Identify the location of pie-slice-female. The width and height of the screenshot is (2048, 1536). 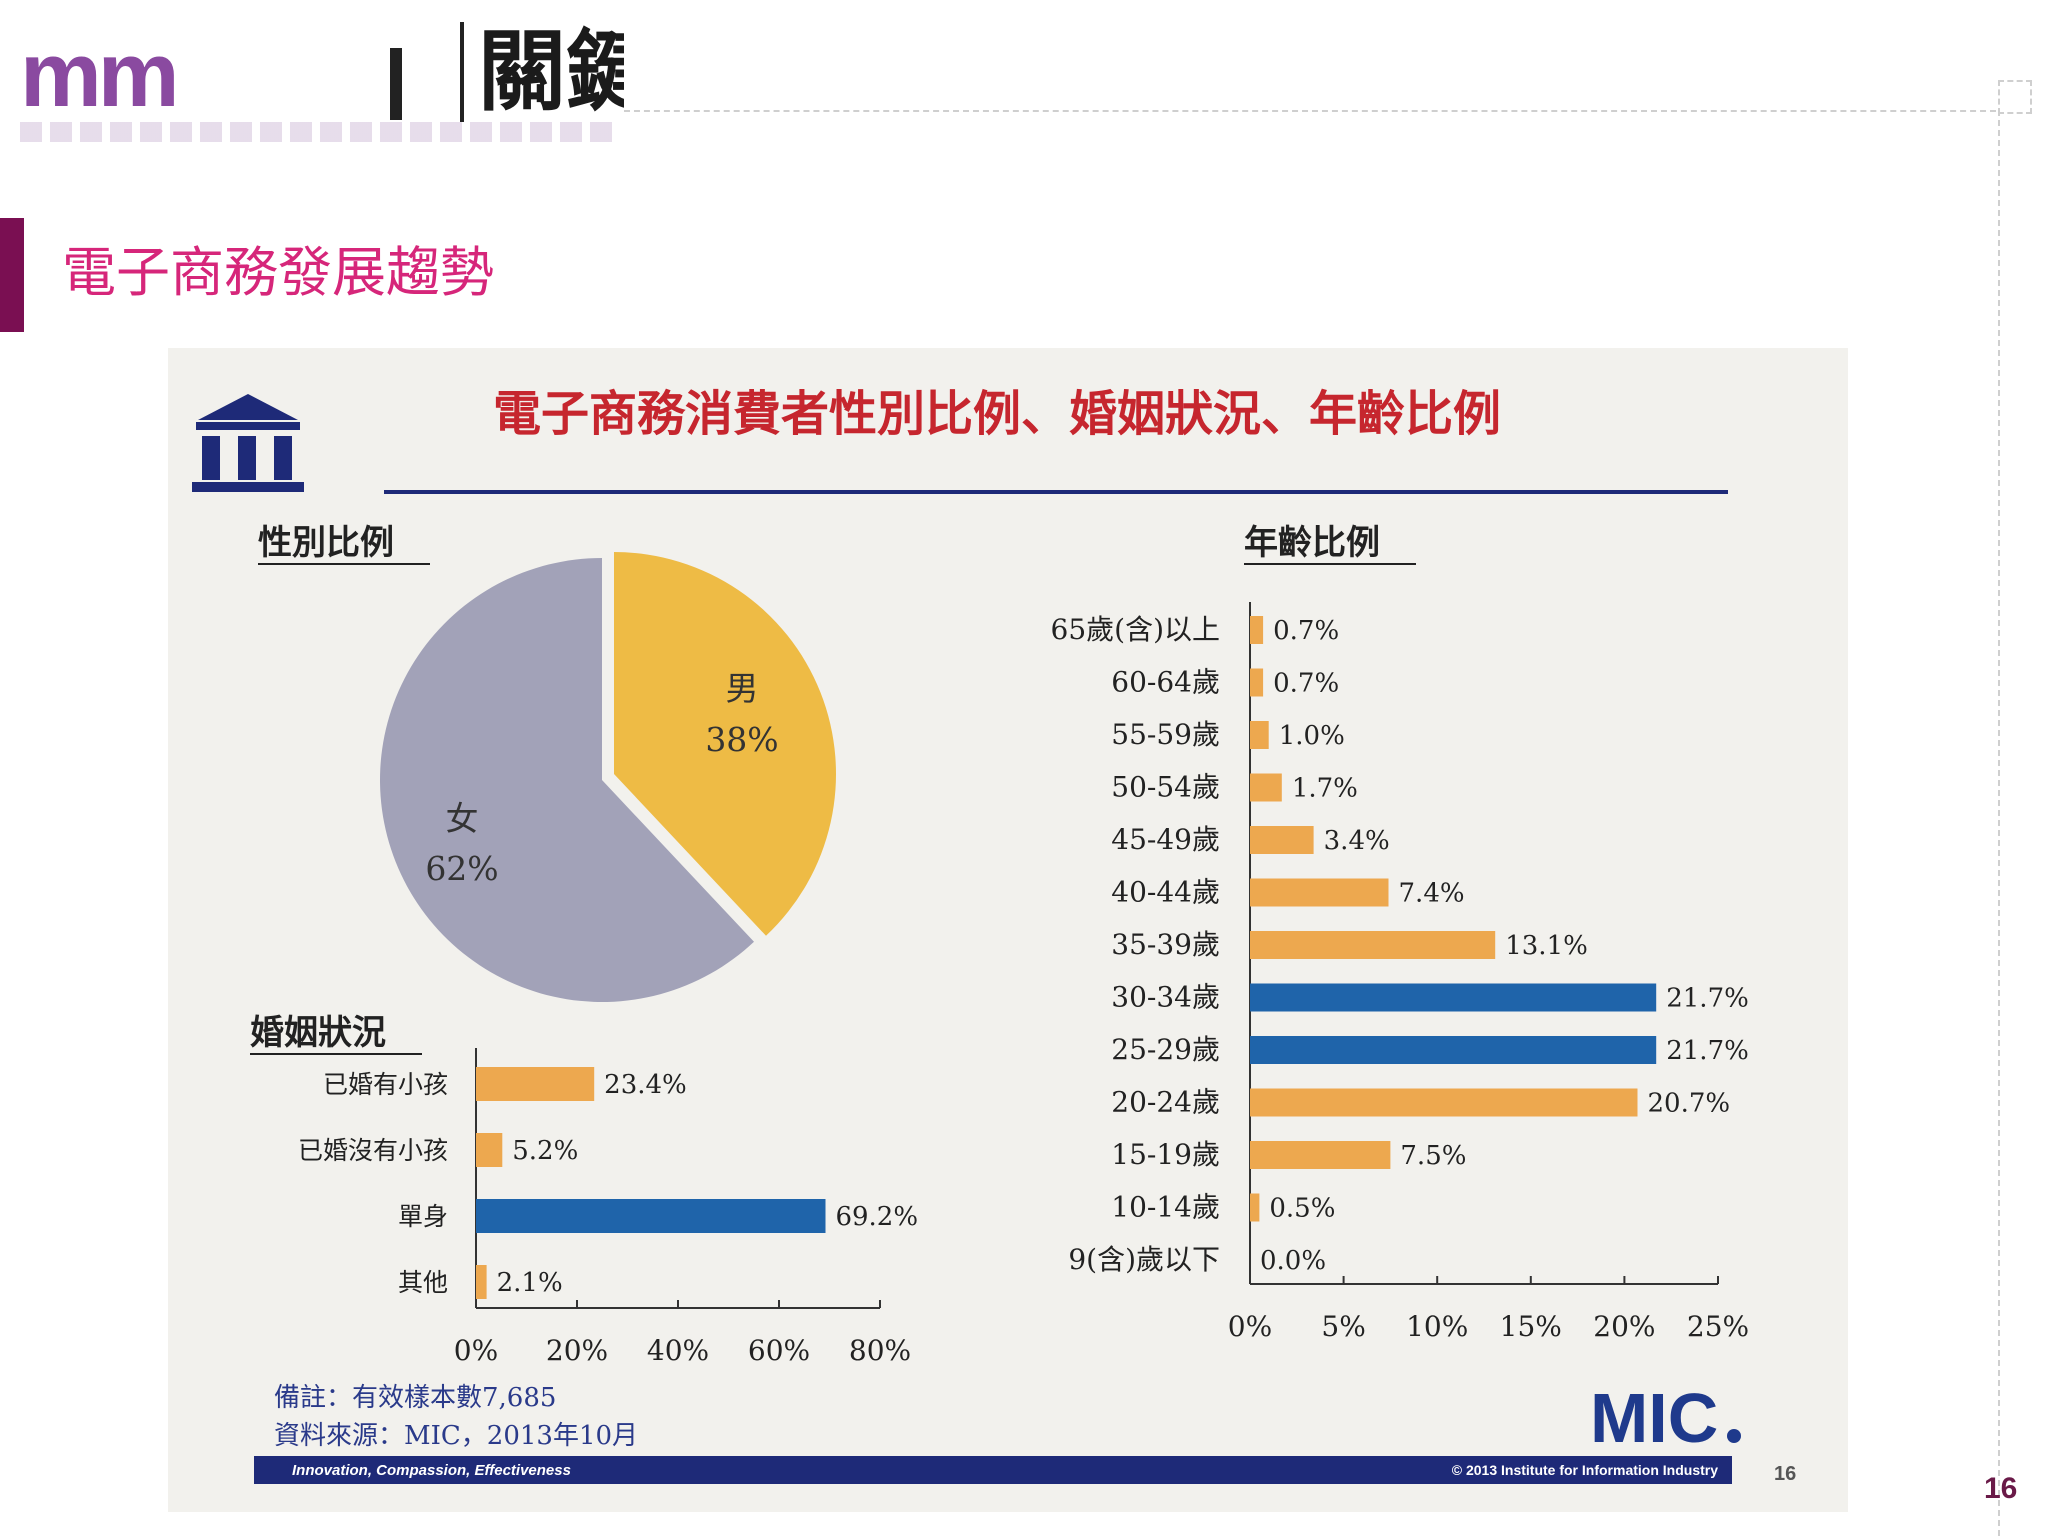
(566, 780).